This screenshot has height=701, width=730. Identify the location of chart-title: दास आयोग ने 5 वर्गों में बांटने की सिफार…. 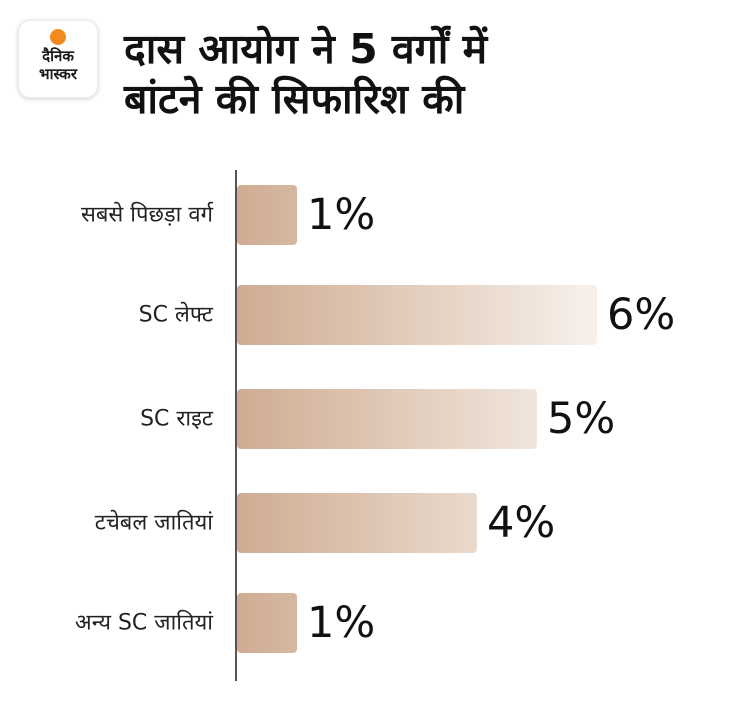
(419, 74).